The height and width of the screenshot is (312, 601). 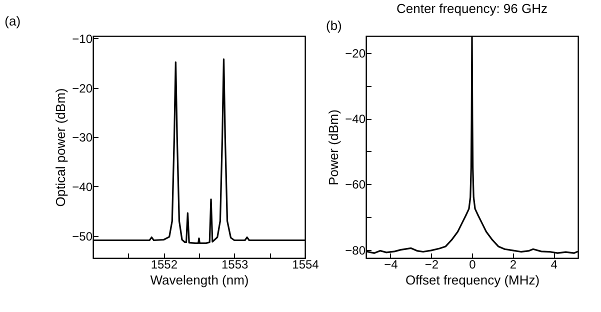 I want to click on y-tick-label: −10, so click(x=82, y=39).